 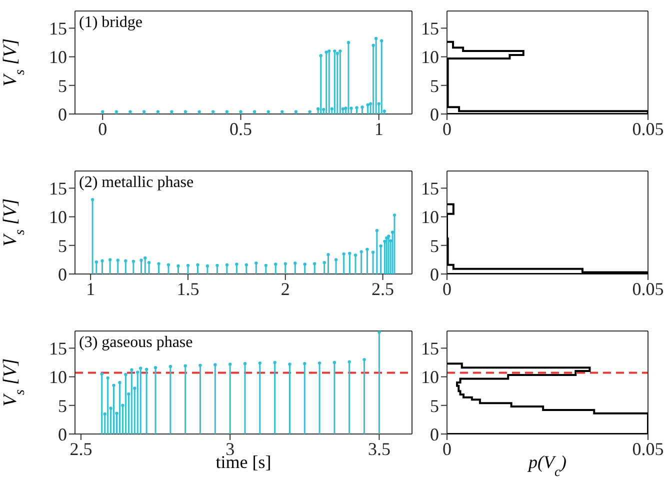 I want to click on annotation: (2) metallic phase, so click(x=136, y=183).